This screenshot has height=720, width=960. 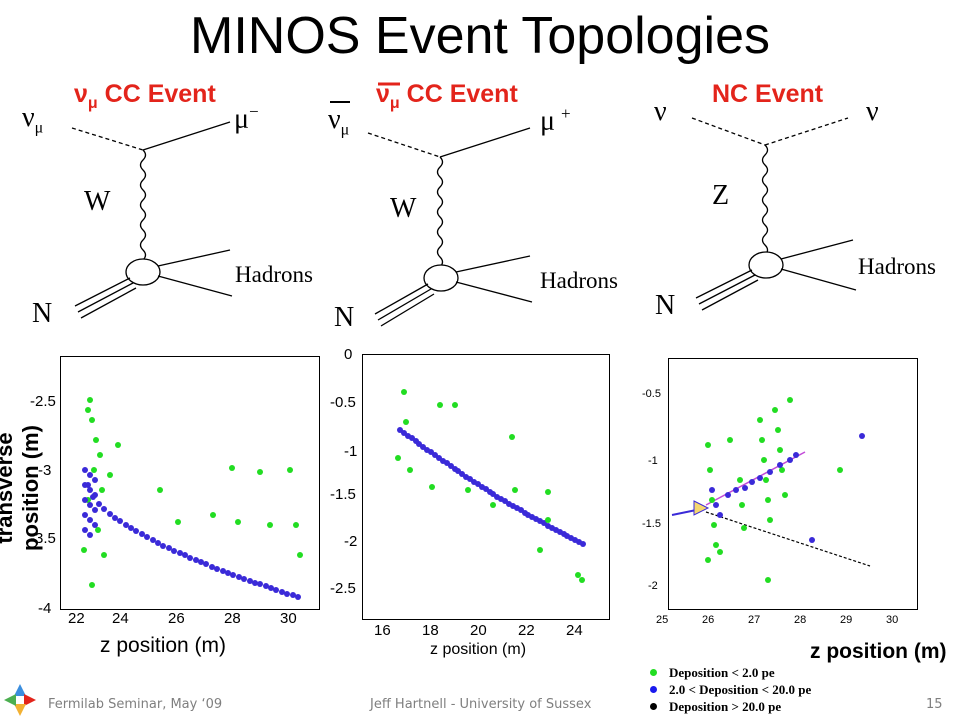 What do you see at coordinates (351, 451) in the screenshot?
I see `plot2-ytick: -1` at bounding box center [351, 451].